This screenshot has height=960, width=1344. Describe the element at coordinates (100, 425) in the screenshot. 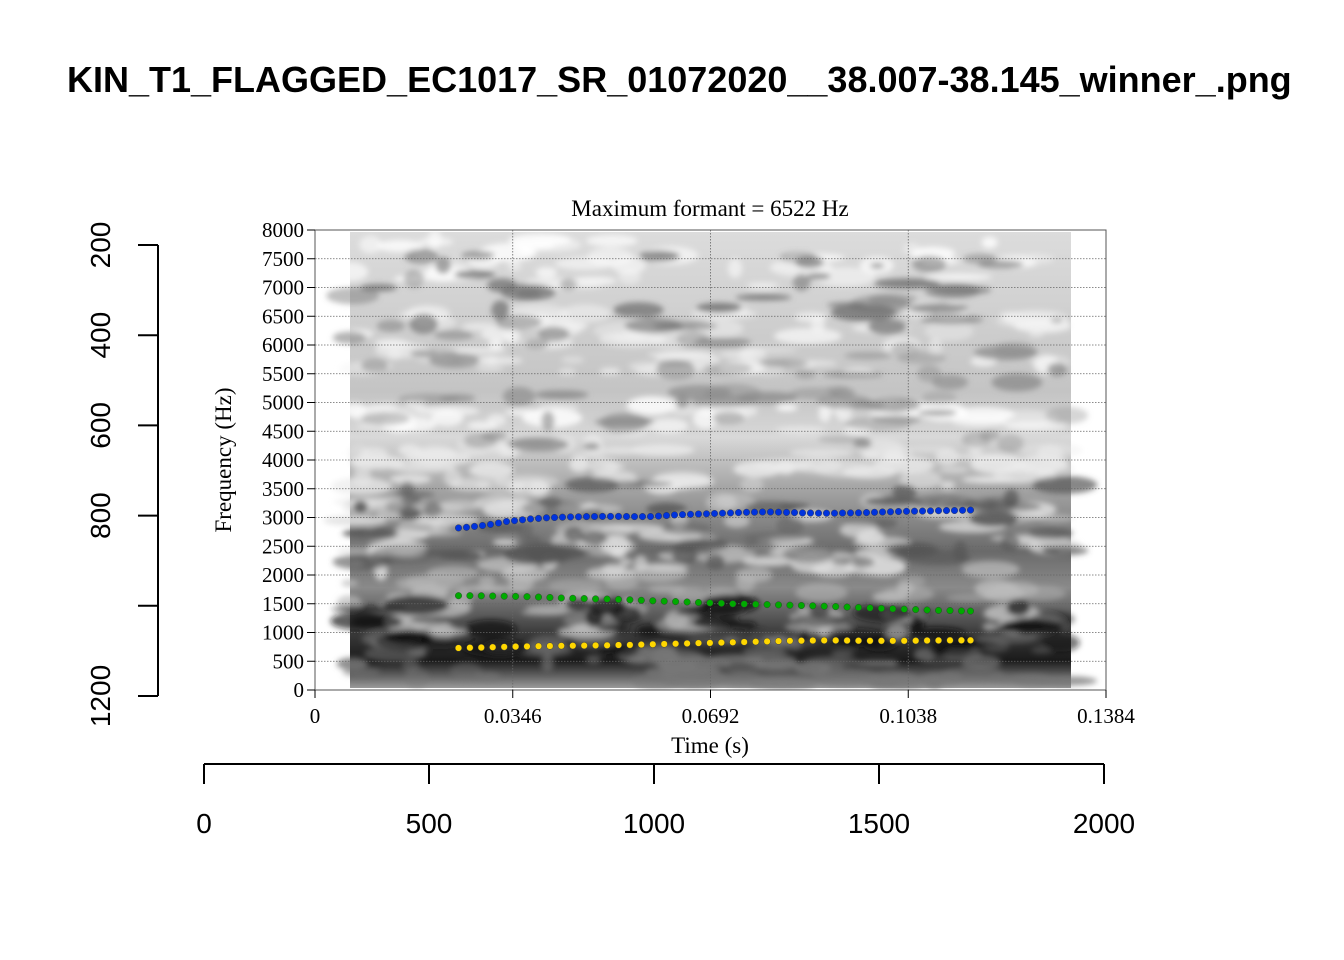

I see `outer-y-tick-label: 600` at that location.